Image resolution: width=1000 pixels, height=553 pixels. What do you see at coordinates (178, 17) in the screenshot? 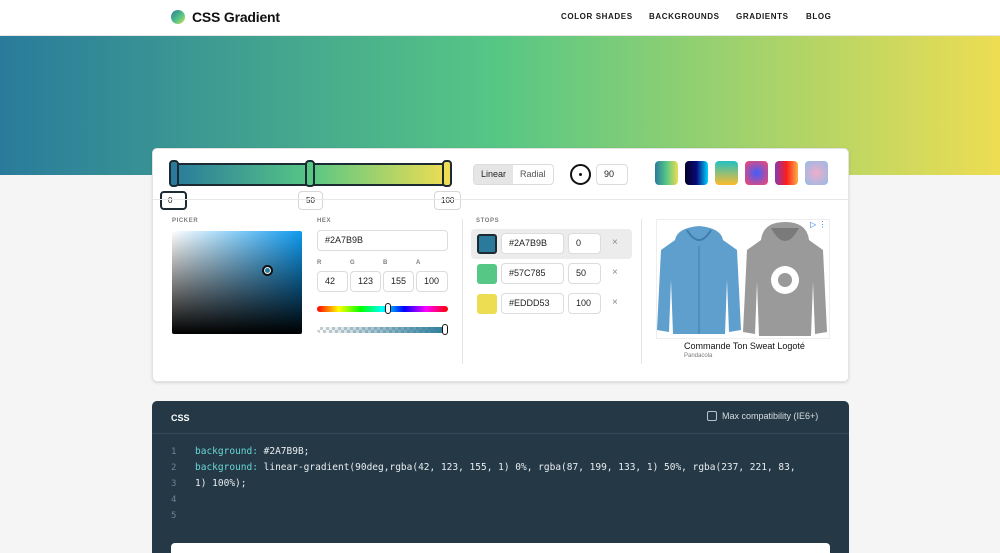
I see `logo-icon` at bounding box center [178, 17].